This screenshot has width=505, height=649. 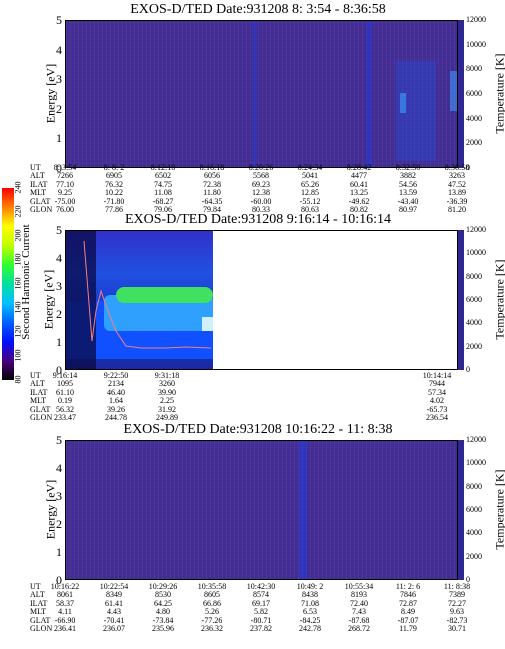 What do you see at coordinates (359, 184) in the screenshot?
I see `orbit-value: 60.41` at bounding box center [359, 184].